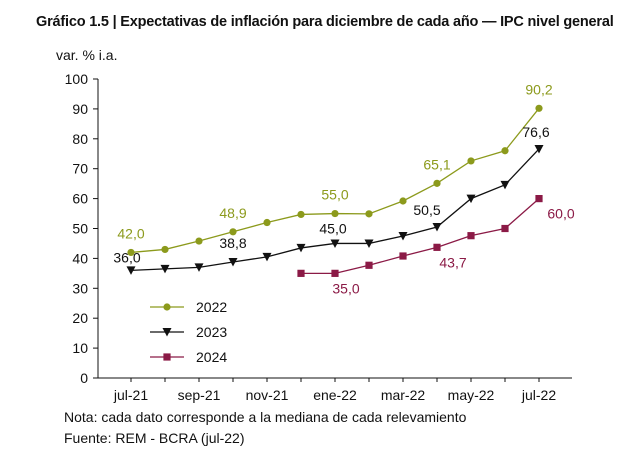  I want to click on y-tick-label: 30, so click(80, 288).